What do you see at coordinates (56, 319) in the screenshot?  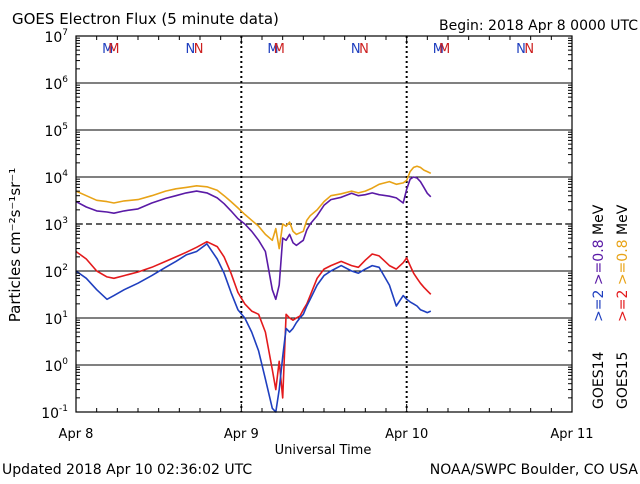 I see `y-tick-label: 10¹` at bounding box center [56, 319].